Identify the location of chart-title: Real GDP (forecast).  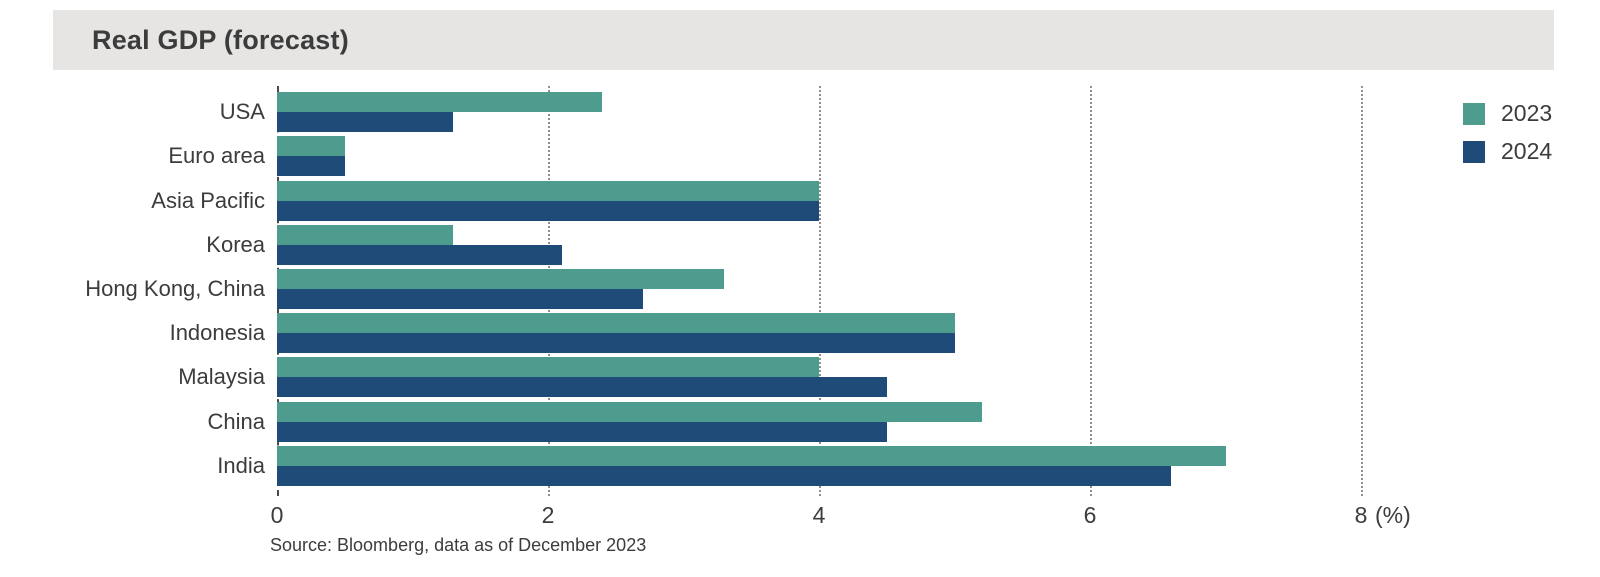
(220, 39).